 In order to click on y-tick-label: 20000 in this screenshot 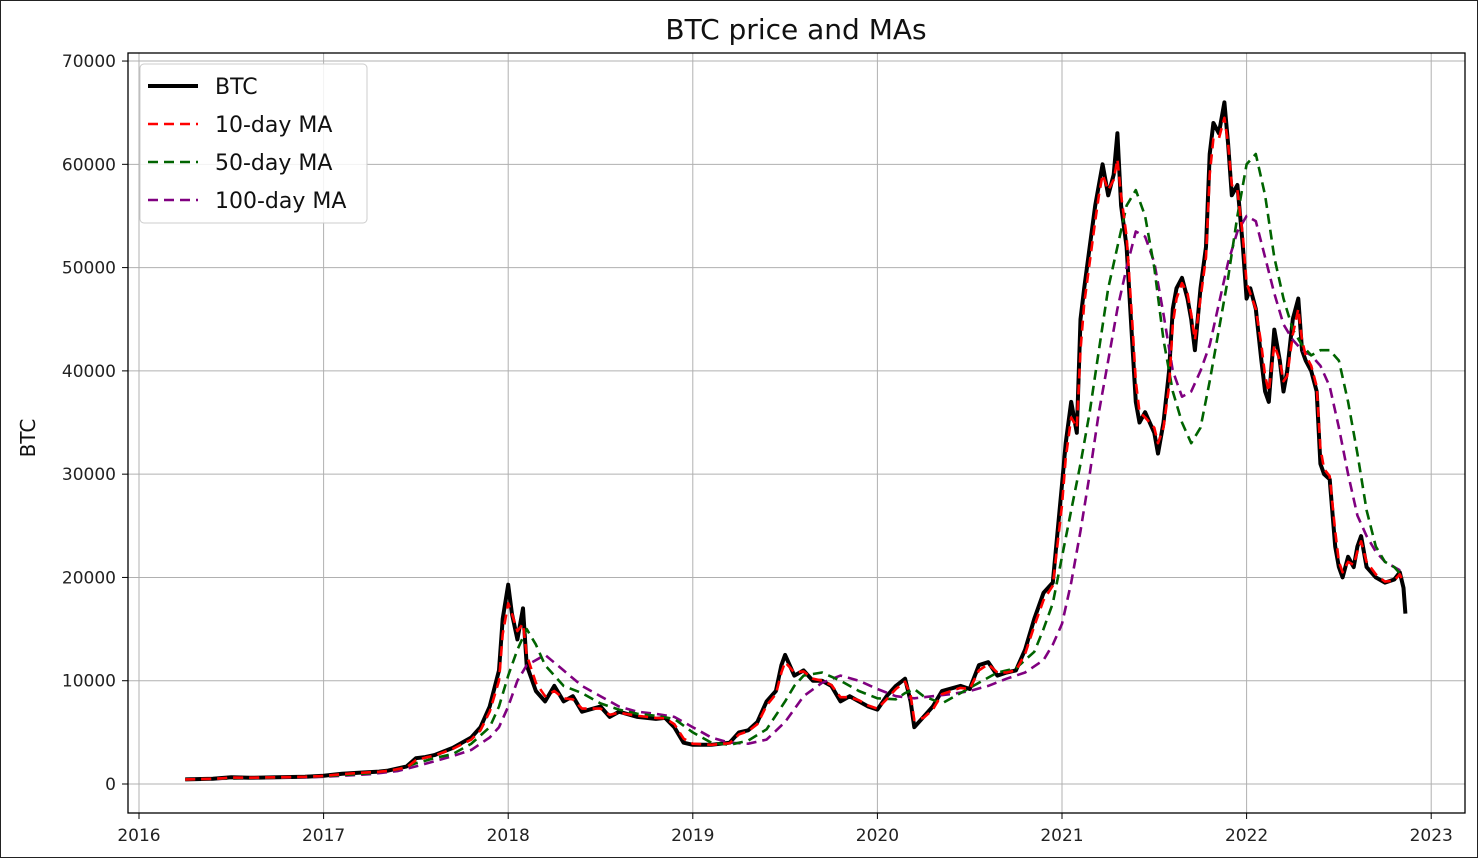, I will do `click(89, 578)`.